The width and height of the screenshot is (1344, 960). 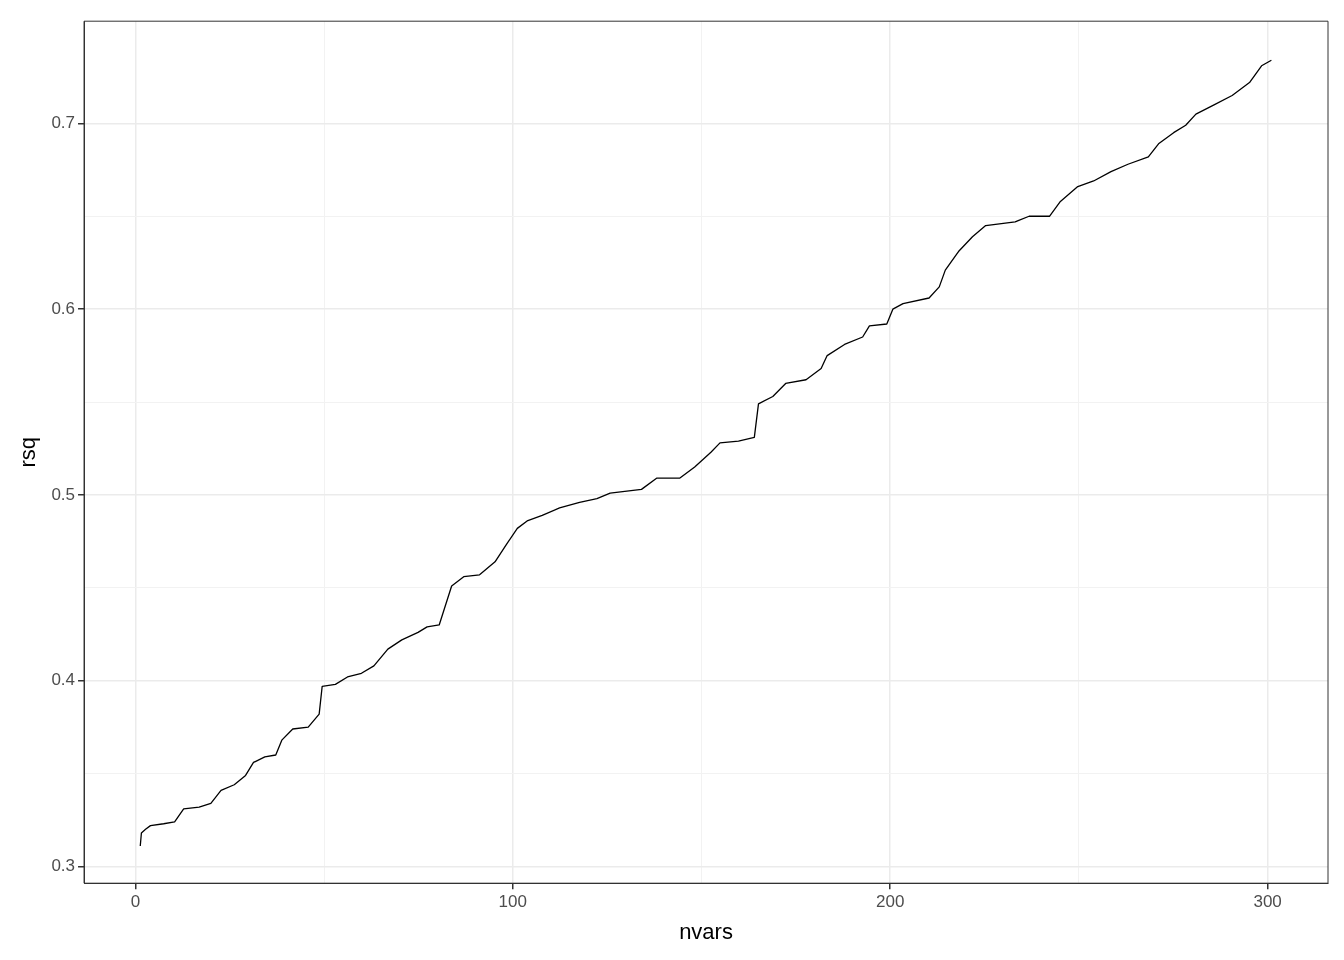 What do you see at coordinates (63, 494) in the screenshot?
I see `y-tick-label: 0.5` at bounding box center [63, 494].